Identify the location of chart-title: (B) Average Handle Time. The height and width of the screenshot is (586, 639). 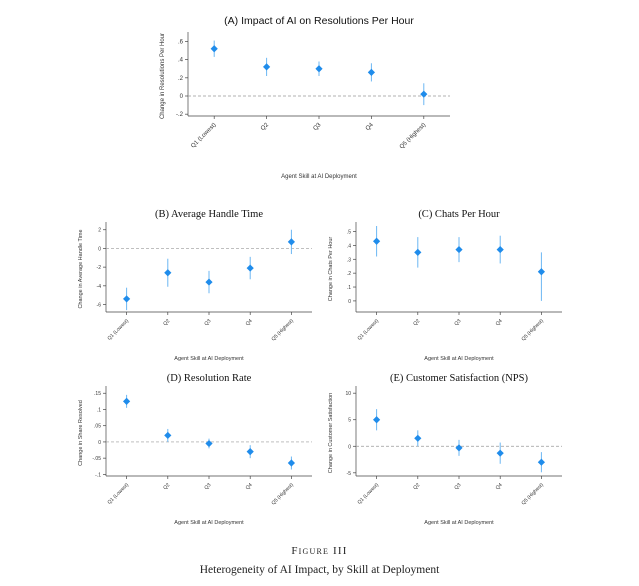
(209, 214).